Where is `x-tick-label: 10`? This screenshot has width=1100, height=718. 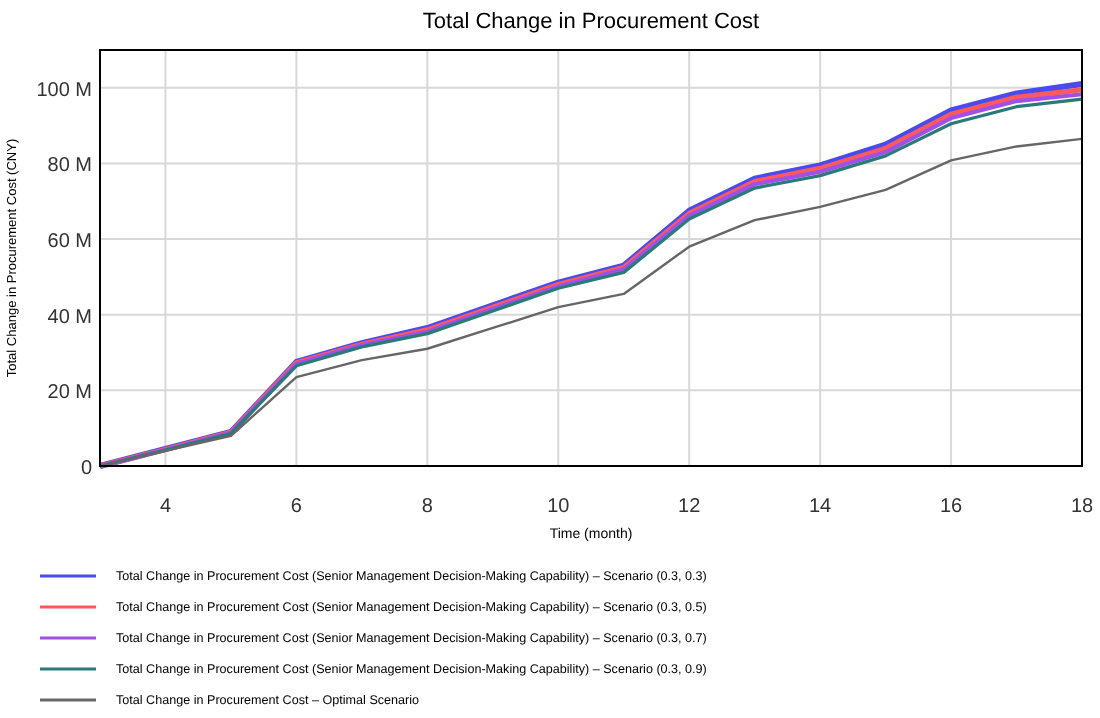
x-tick-label: 10 is located at coordinates (559, 507).